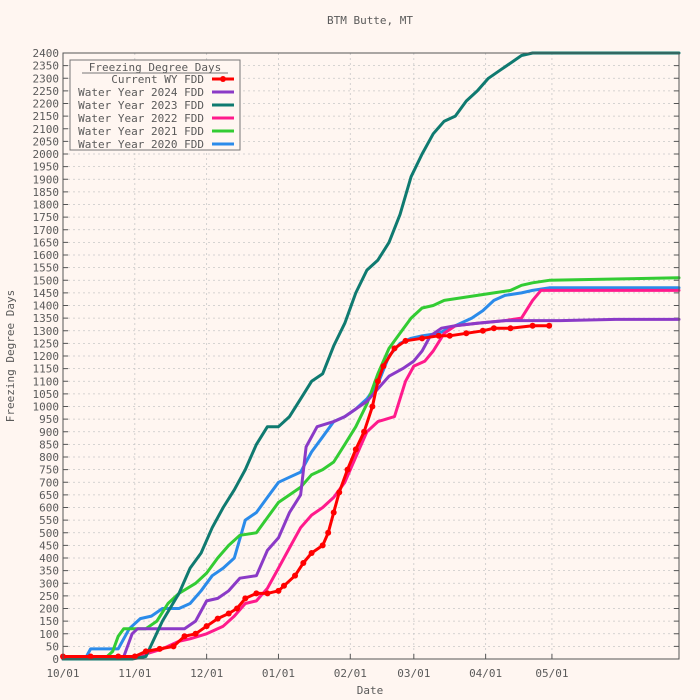  Describe the element at coordinates (10, 356) in the screenshot. I see `y-axis-label: Freezing Degree Days` at that location.